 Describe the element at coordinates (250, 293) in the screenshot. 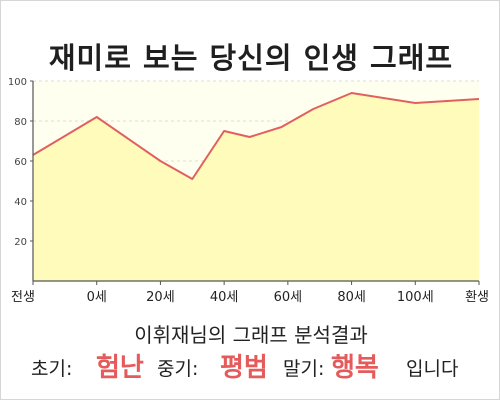

I see `x-axis-ticks: 전생 0세 20세 40세 60세 80세 100세 환생` at that location.